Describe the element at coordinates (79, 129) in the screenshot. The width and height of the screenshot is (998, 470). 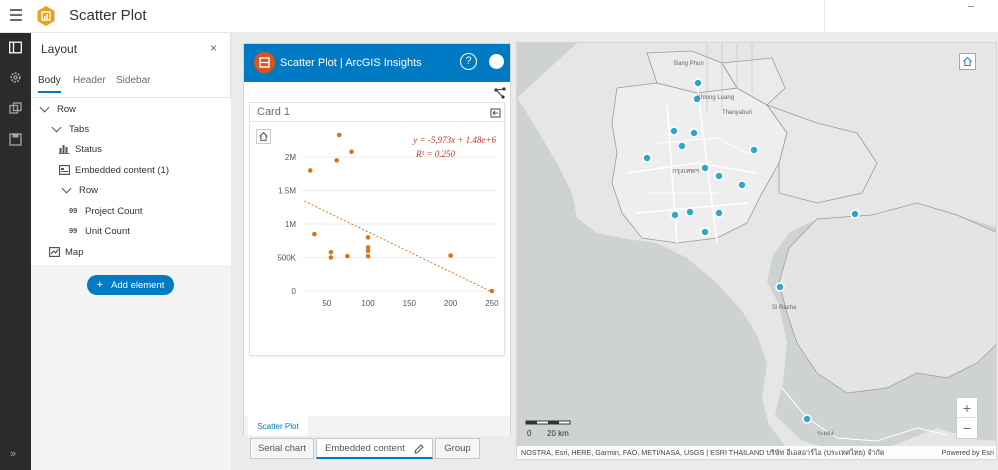
I see `tree-item-label: Tabs` at that location.